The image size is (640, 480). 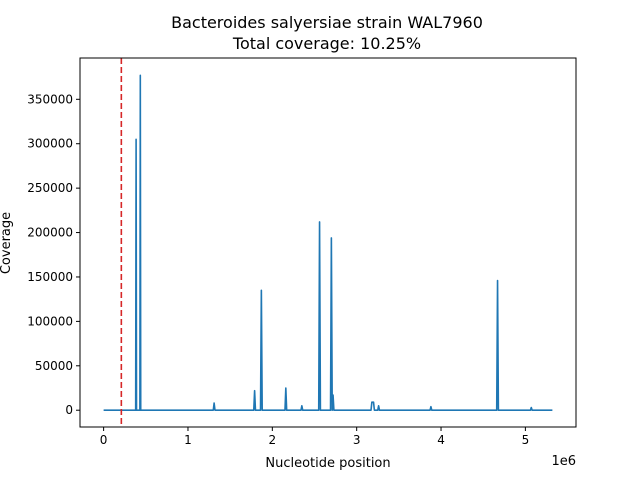 What do you see at coordinates (563, 461) in the screenshot?
I see `x-axis-offset-label: 1e6` at bounding box center [563, 461].